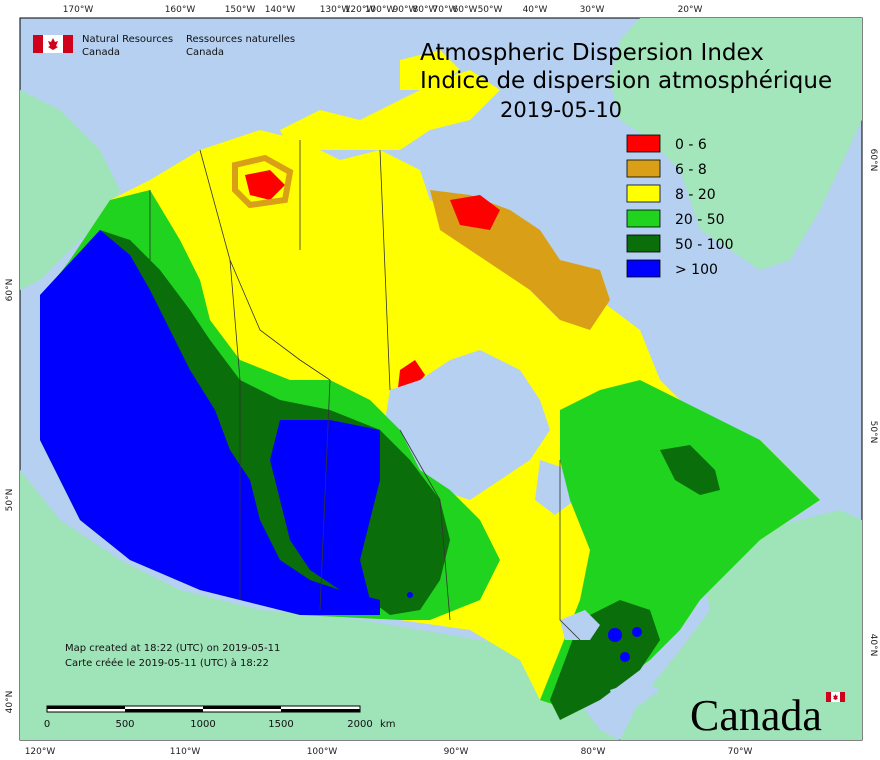  What do you see at coordinates (756, 715) in the screenshot?
I see `wordmark-text: Canada` at bounding box center [756, 715].